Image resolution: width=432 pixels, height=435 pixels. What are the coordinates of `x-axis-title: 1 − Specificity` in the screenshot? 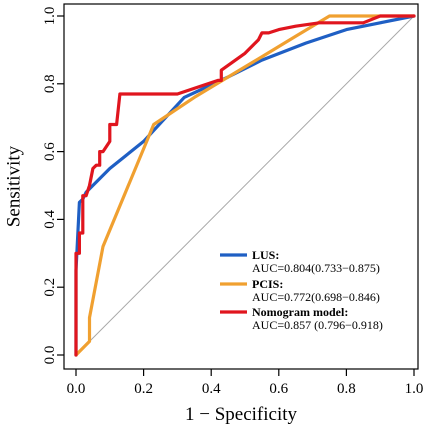 It's located at (241, 414).